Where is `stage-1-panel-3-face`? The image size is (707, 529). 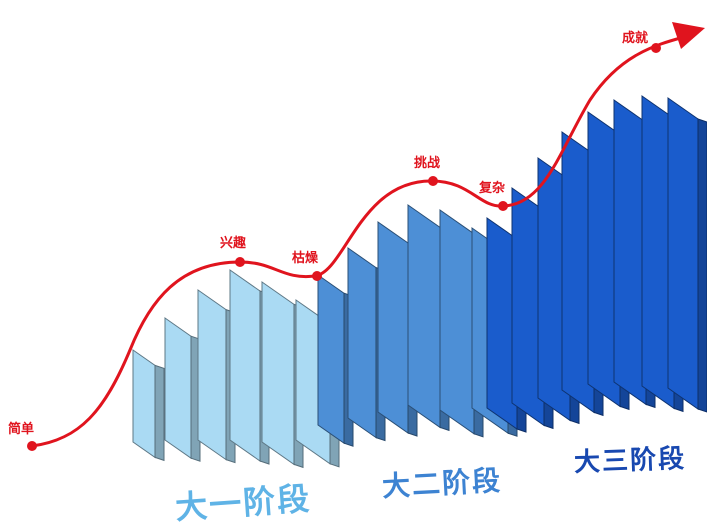
stage-1-panel-3-face is located at coordinates (212, 375).